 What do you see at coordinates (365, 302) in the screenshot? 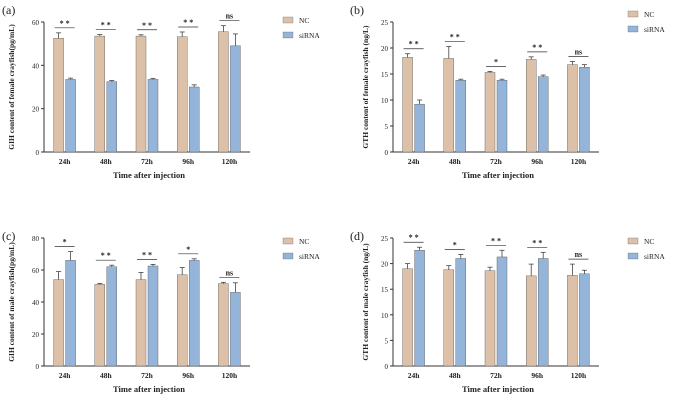
I see `y-axis-label: GTH content of male crayfish (ng/L)` at bounding box center [365, 302].